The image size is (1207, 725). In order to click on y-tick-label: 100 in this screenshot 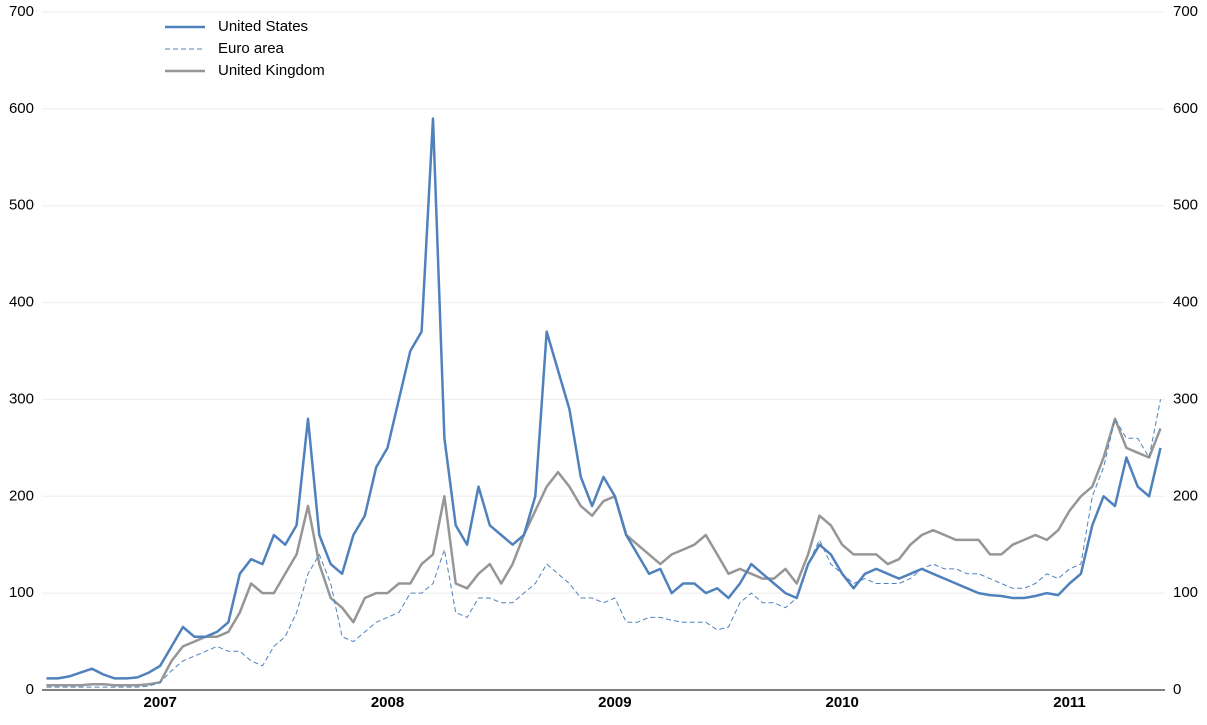, I will do `click(21, 592)`.